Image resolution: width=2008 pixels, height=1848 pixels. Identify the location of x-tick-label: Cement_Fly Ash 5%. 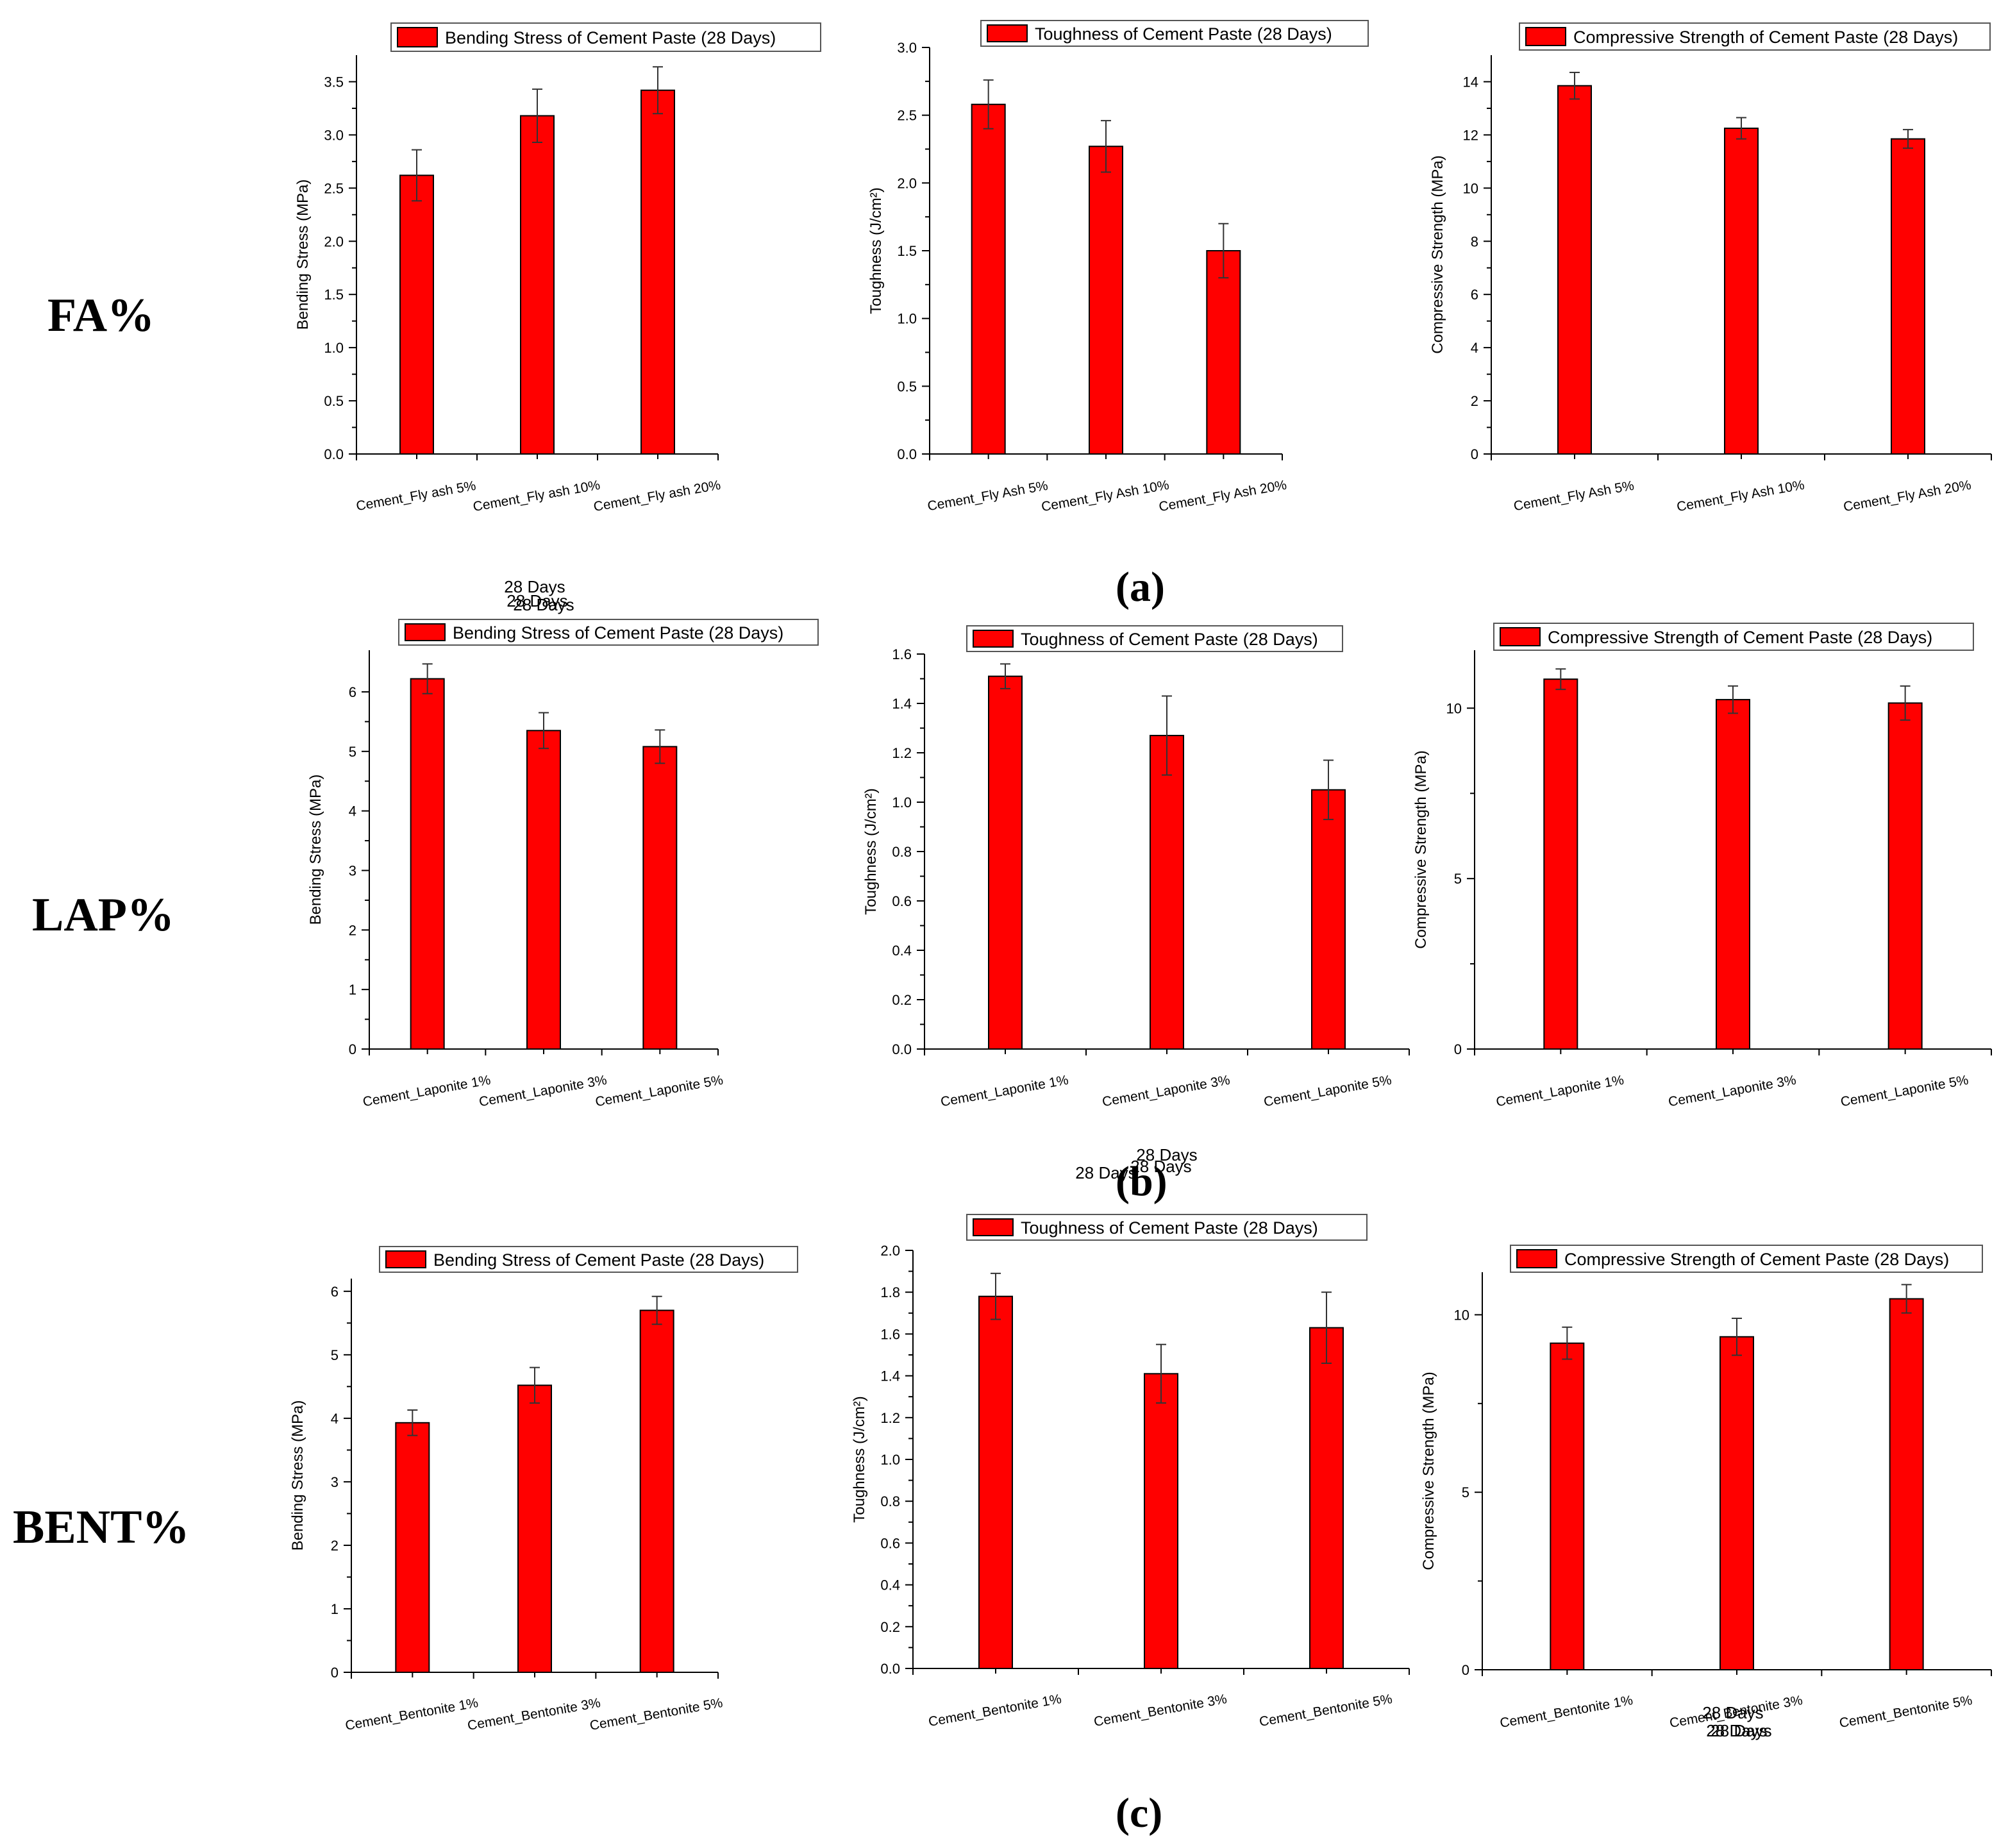
(1573, 496).